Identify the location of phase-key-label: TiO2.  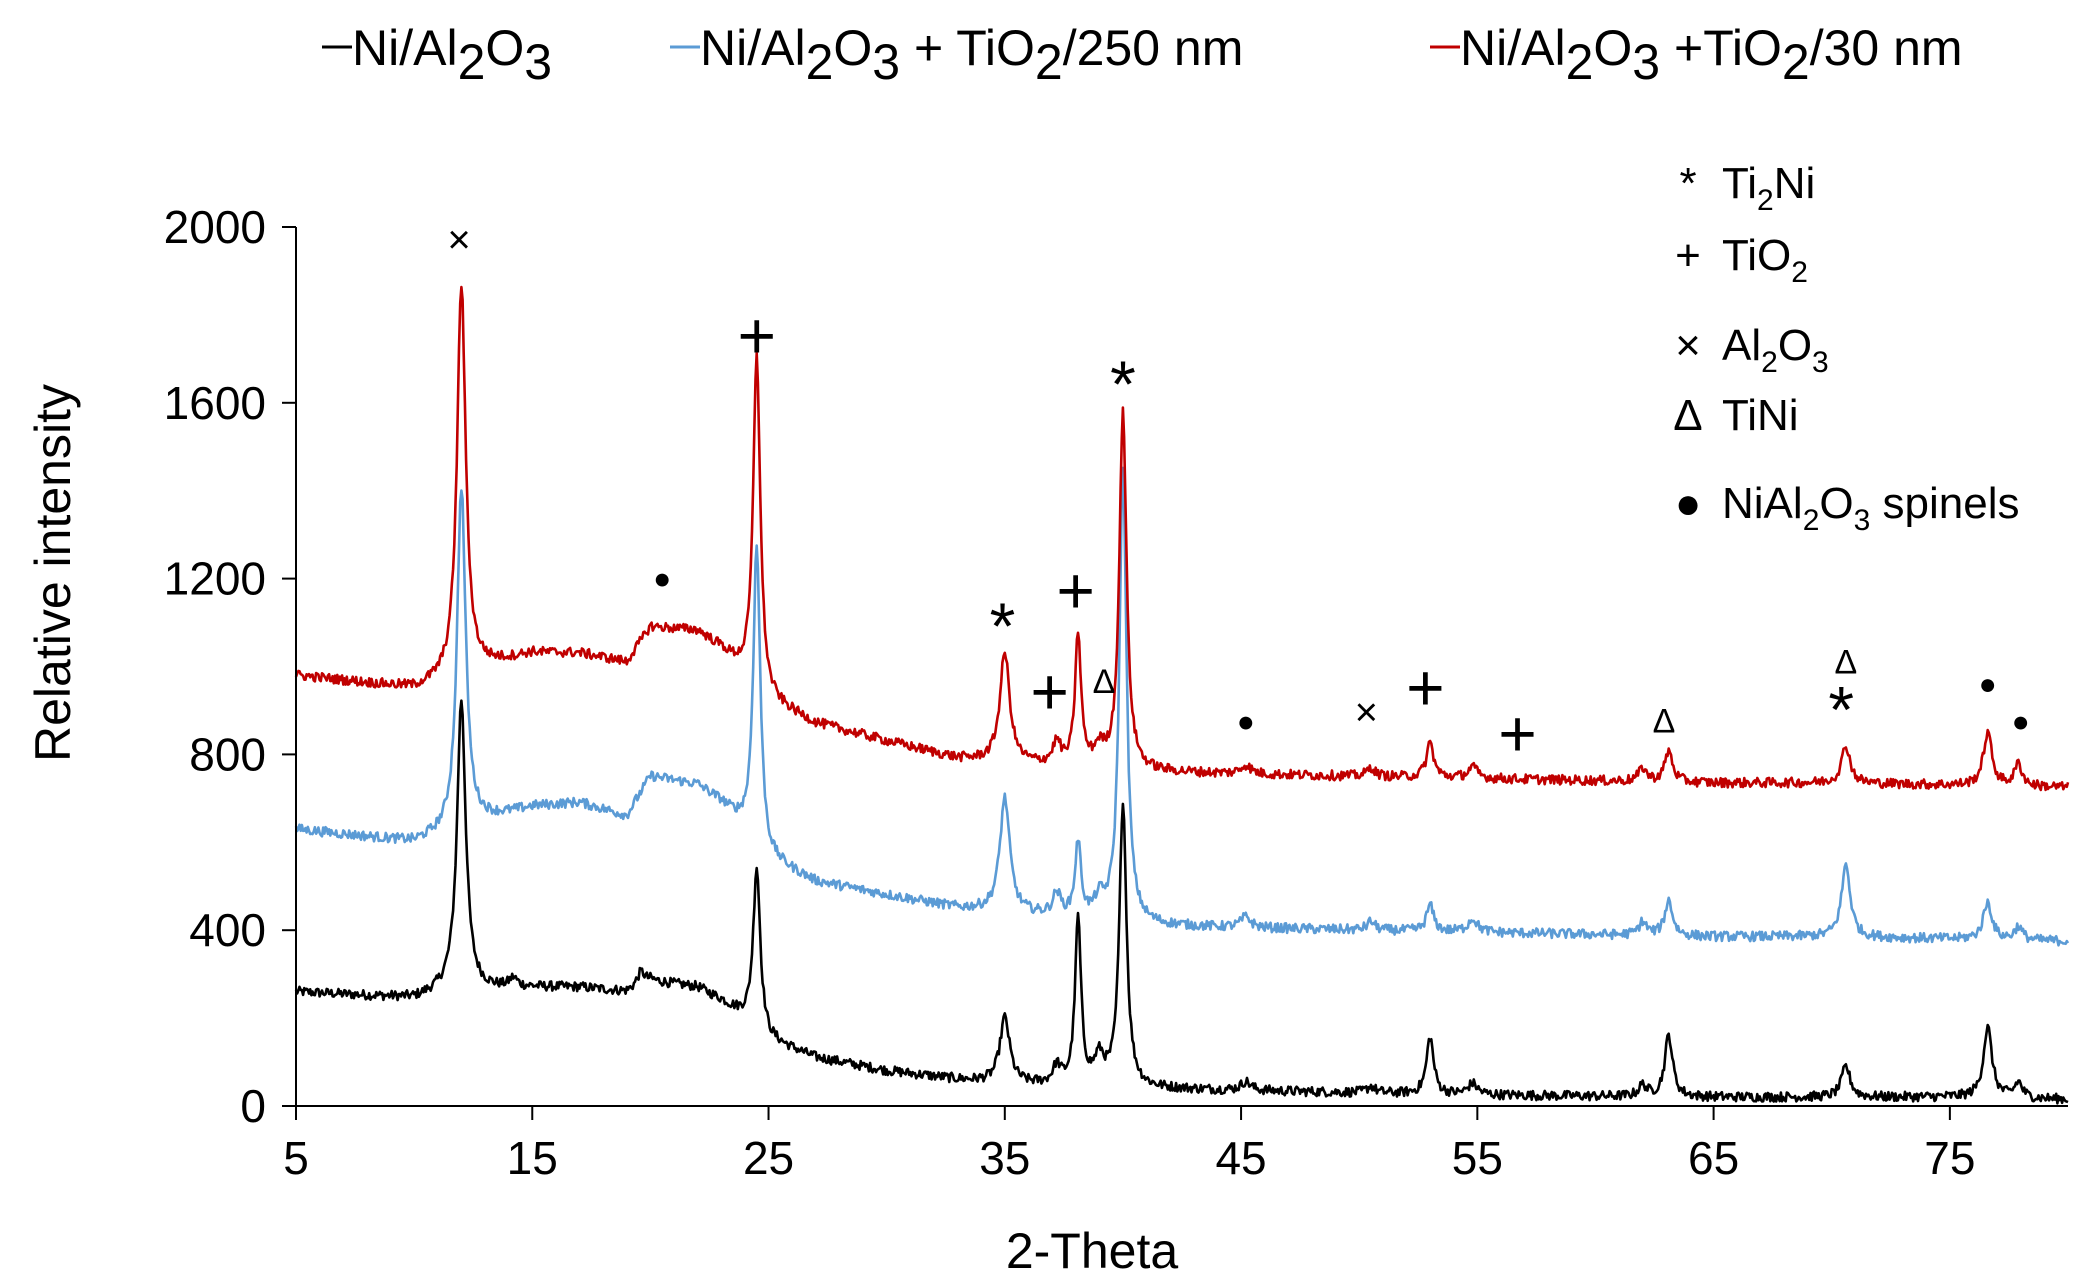
(1765, 260).